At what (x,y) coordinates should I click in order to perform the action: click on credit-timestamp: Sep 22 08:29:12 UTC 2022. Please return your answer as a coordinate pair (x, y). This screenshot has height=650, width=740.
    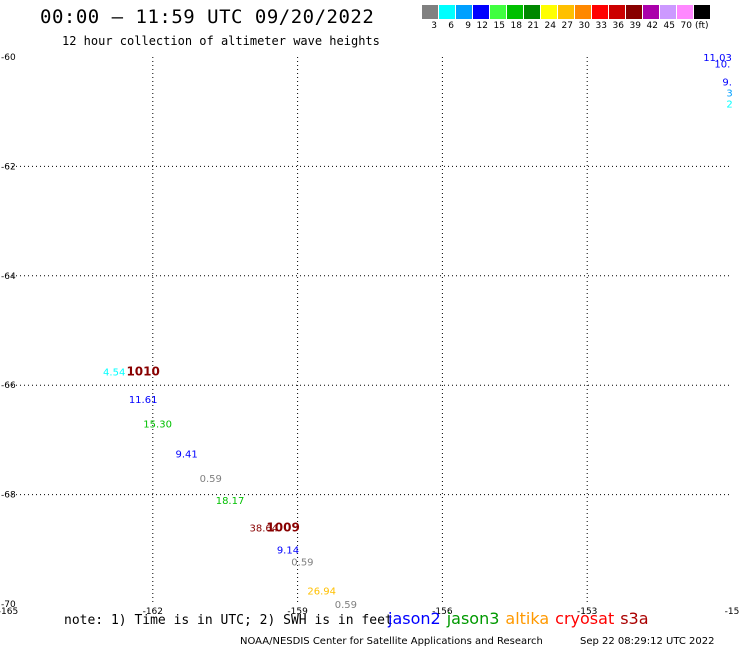
    Looking at the image, I should click on (647, 641).